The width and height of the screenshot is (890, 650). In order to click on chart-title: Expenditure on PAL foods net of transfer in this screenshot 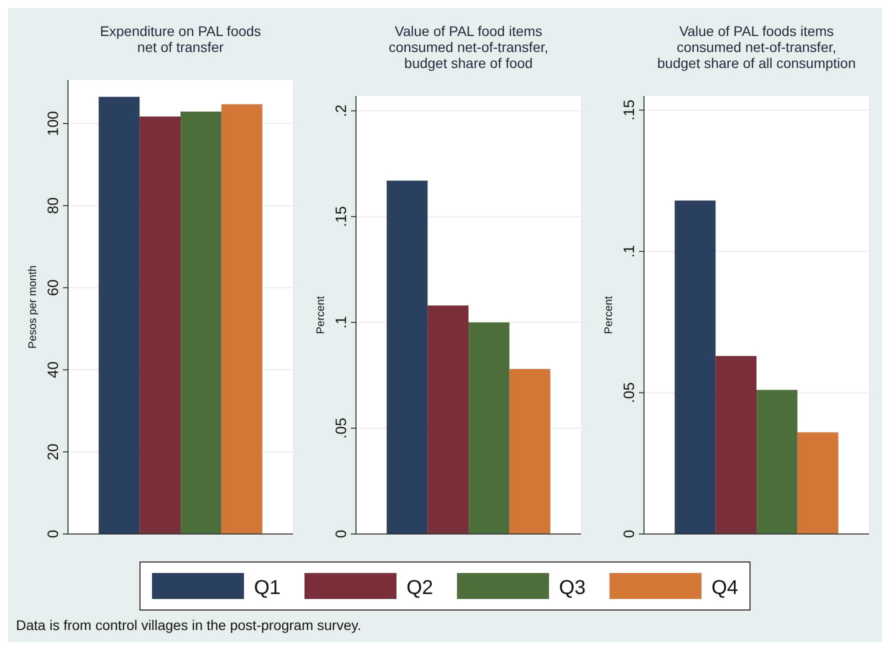, I will do `click(181, 39)`.